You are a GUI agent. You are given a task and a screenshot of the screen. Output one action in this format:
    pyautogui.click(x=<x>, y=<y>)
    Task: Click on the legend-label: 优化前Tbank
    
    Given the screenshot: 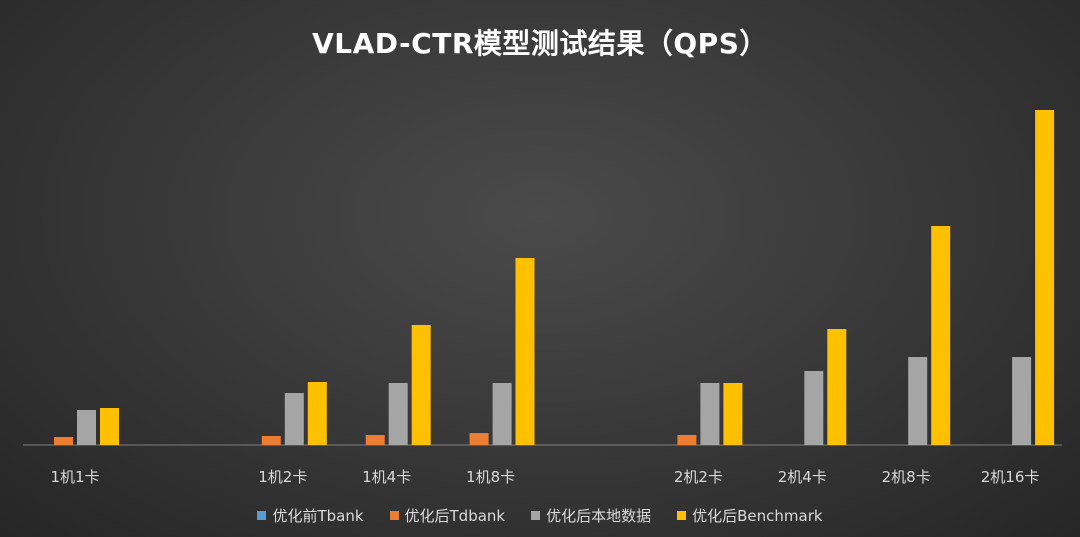 What is the action you would take?
    pyautogui.click(x=318, y=516)
    